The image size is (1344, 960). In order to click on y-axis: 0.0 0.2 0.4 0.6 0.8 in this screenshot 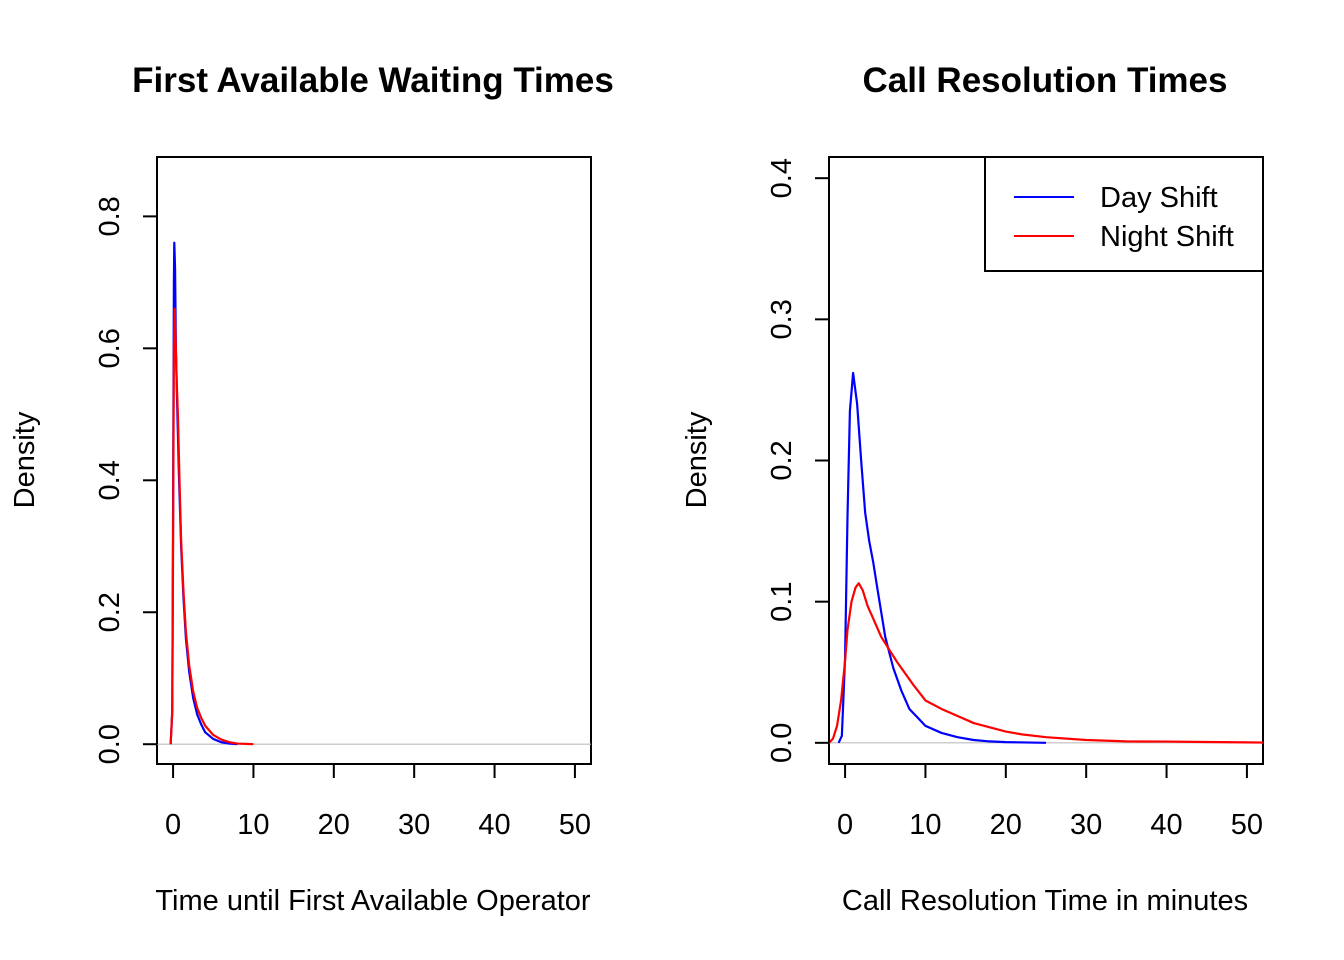, I will do `click(126, 480)`.